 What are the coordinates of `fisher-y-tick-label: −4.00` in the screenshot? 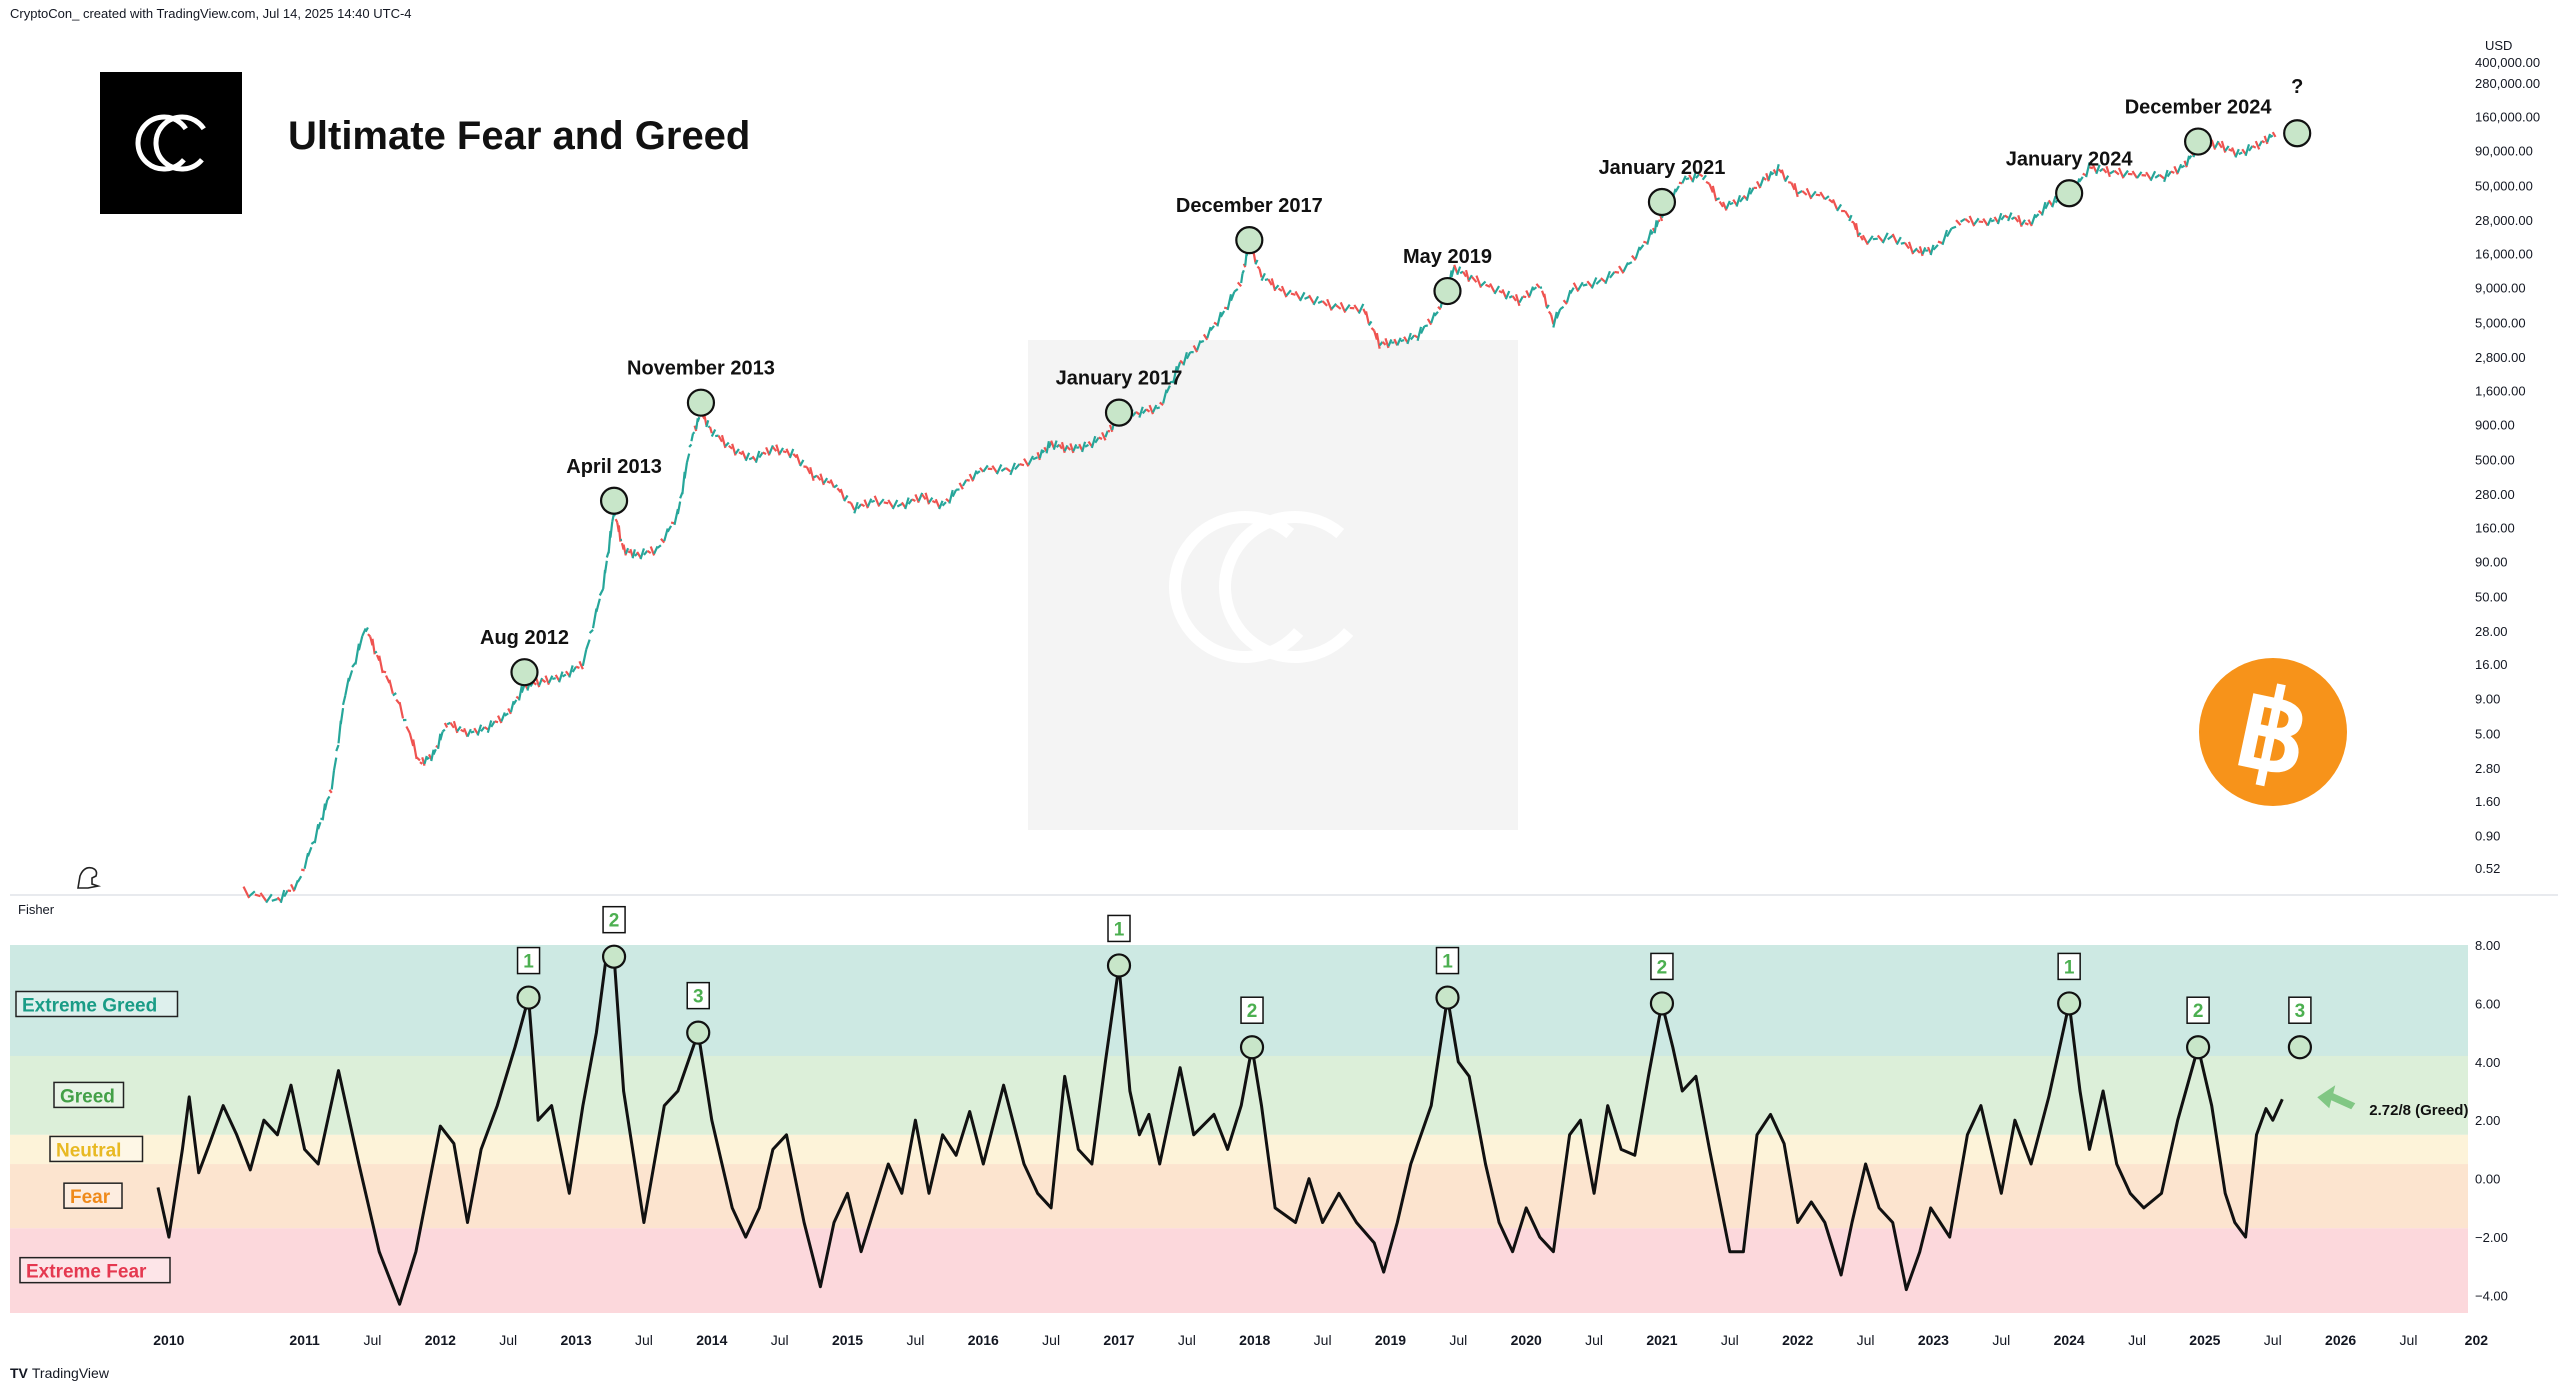 It's located at (2491, 1295).